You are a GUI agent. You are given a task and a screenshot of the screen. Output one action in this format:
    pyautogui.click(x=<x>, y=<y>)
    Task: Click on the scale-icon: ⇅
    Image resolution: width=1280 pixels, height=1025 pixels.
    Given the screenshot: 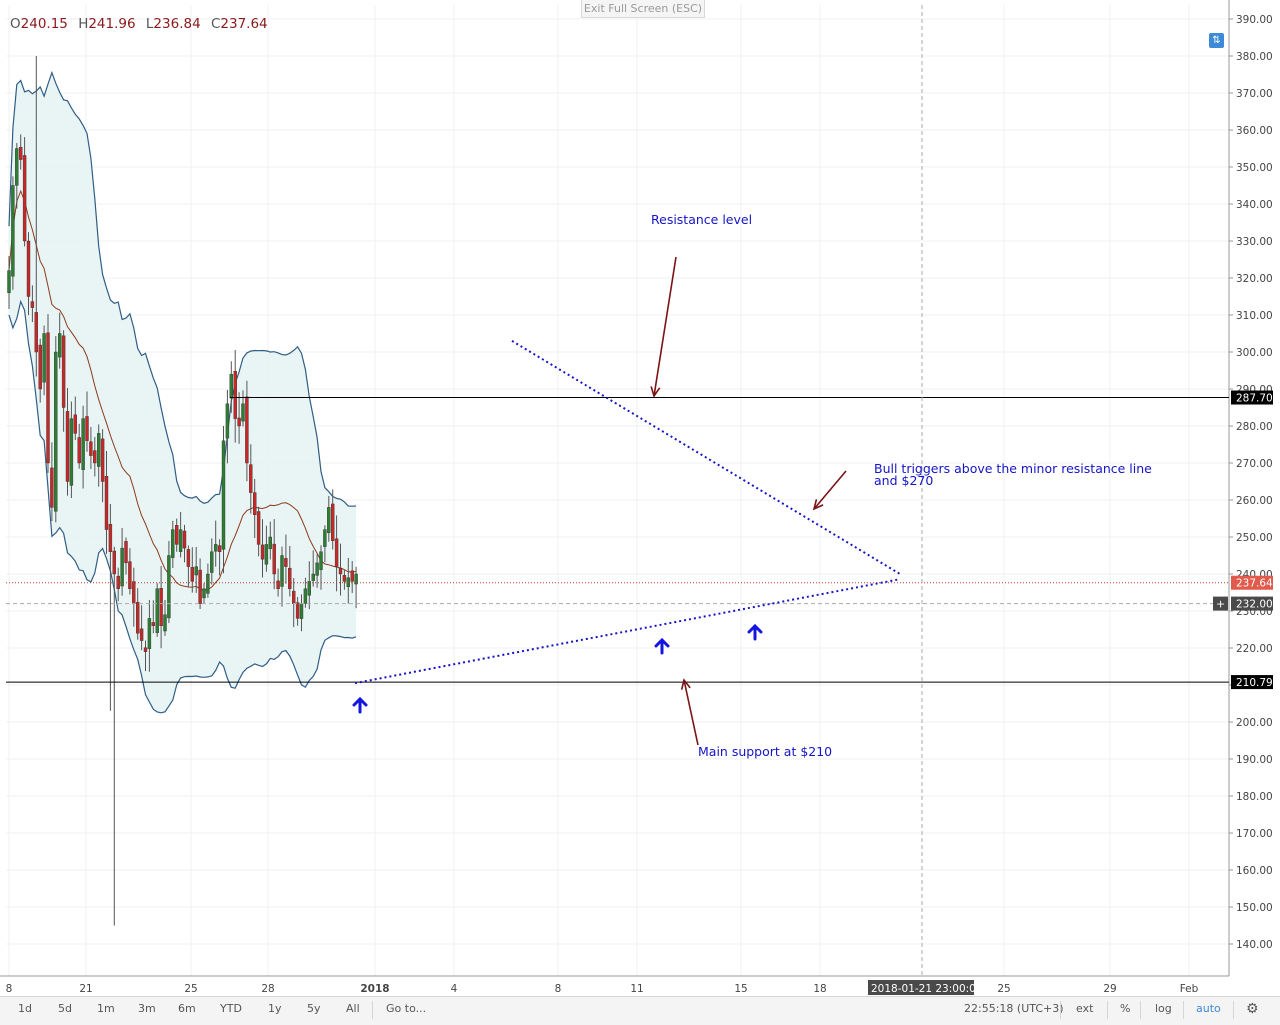 What is the action you would take?
    pyautogui.click(x=1216, y=40)
    